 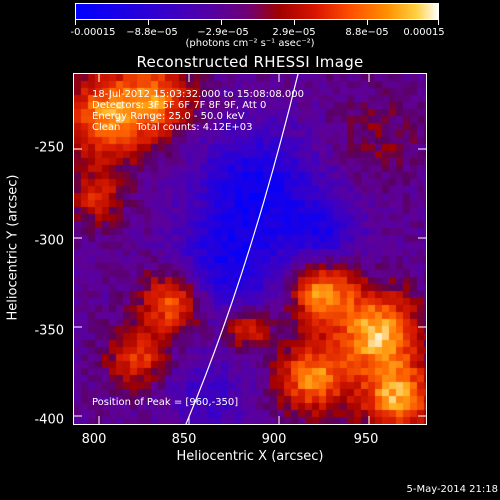 I want to click on info-energy-range: Energy Range: 25.0 - 50.0 keV, so click(x=168, y=116).